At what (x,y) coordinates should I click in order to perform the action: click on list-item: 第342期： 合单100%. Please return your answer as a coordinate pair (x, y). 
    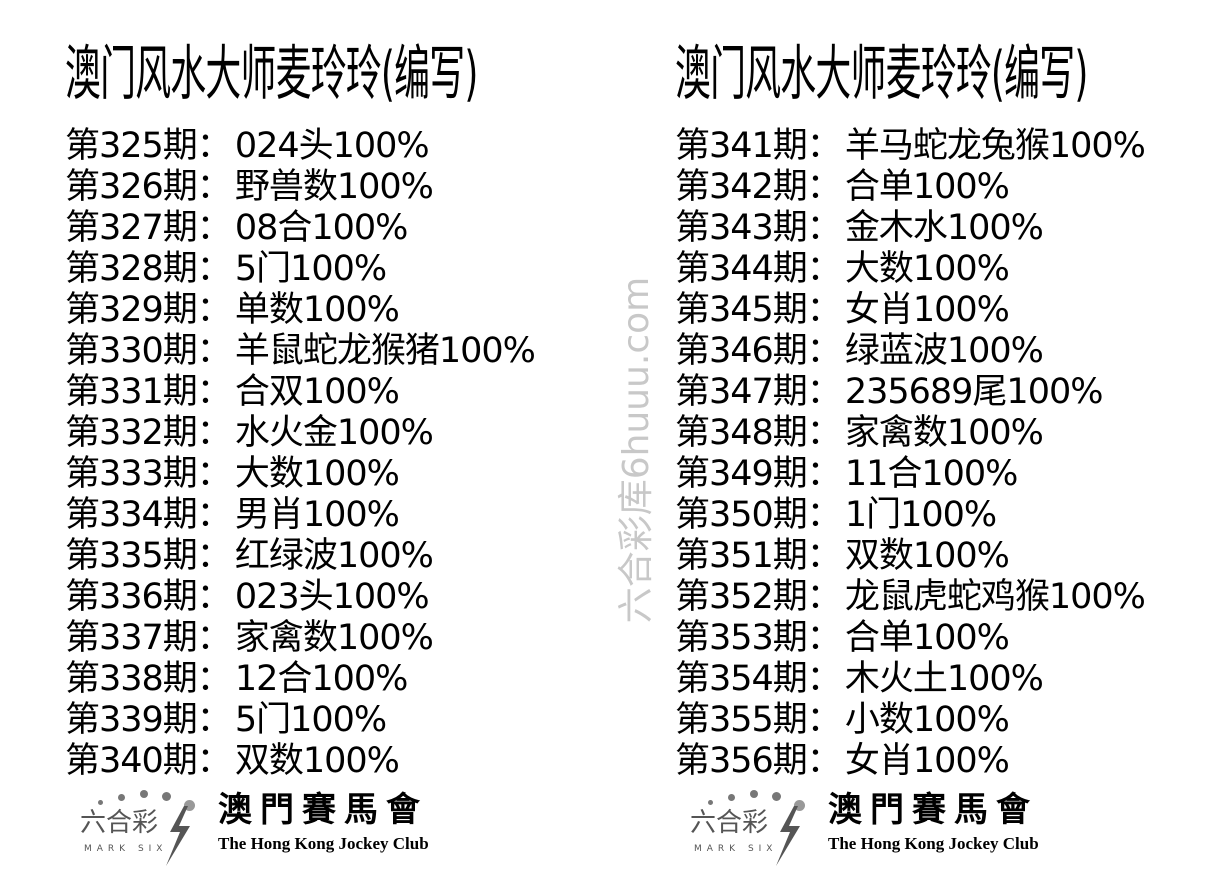
    Looking at the image, I should click on (910, 187).